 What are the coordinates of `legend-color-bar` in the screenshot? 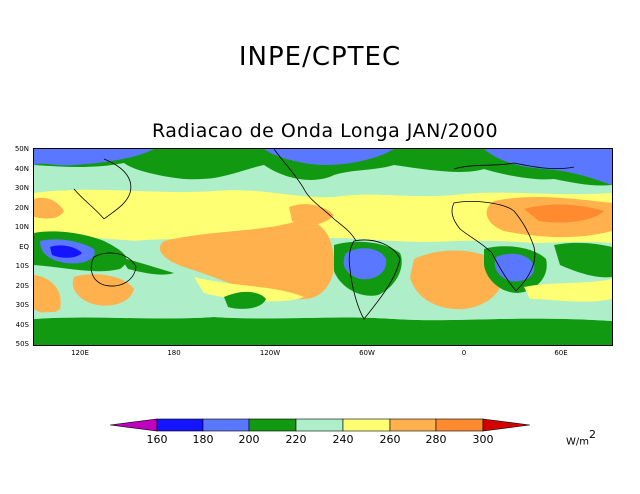 It's located at (320, 425).